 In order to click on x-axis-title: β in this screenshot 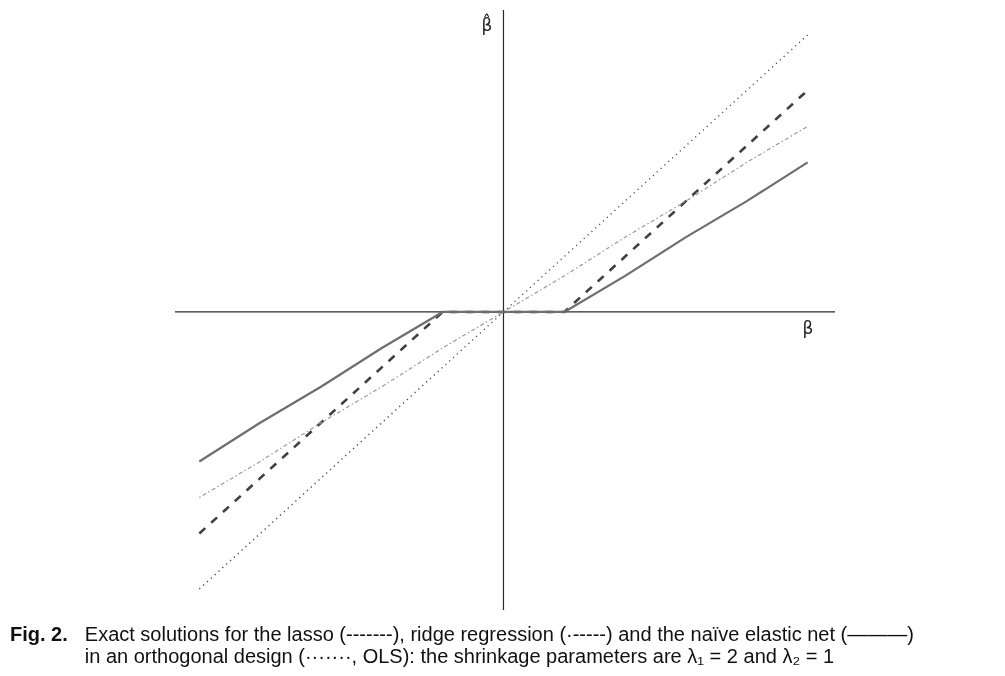, I will do `click(808, 328)`.